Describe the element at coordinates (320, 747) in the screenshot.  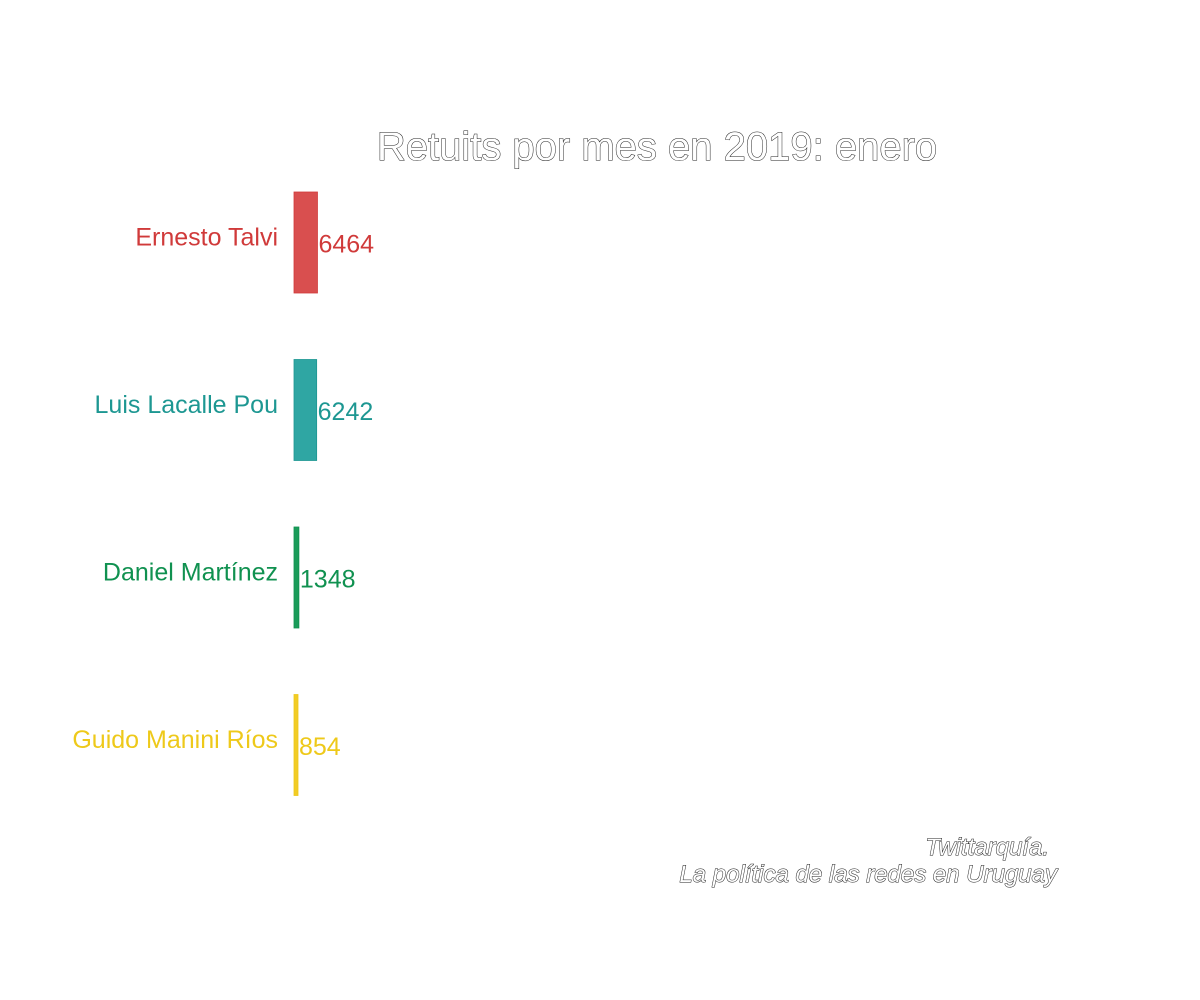
I see `value-label-guido-manini-rios: 854` at that location.